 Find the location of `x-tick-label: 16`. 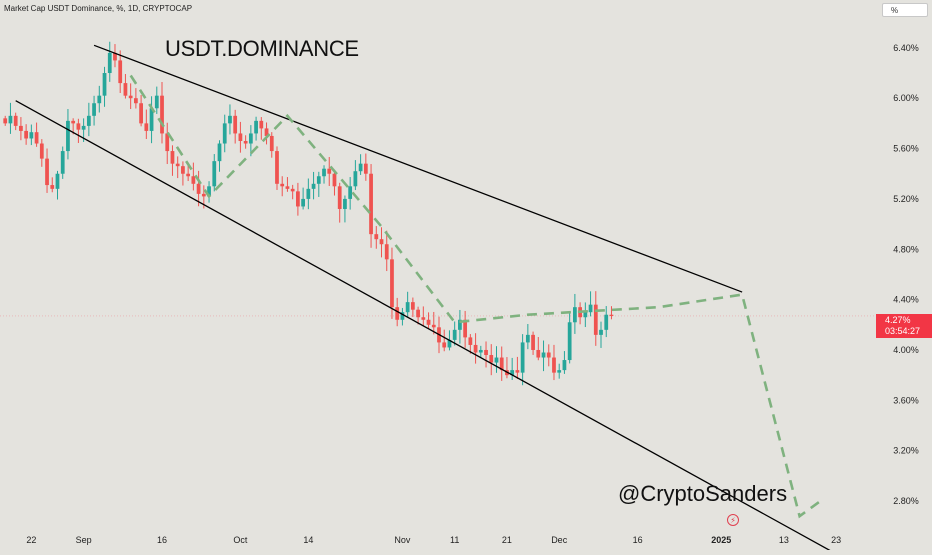

x-tick-label: 16 is located at coordinates (162, 540).